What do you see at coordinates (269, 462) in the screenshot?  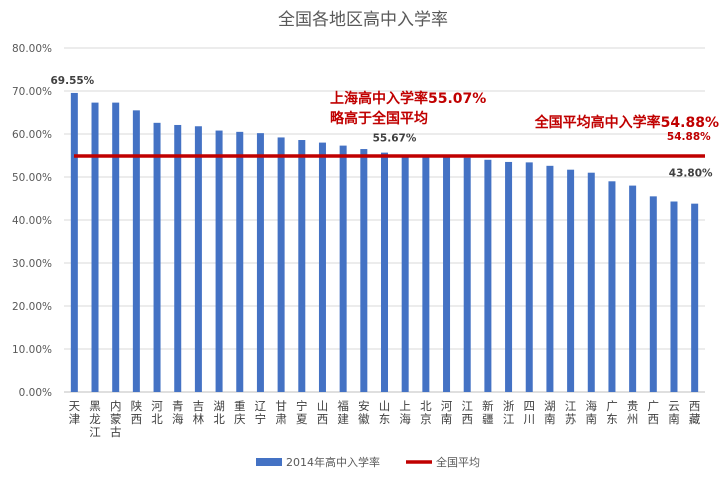 I see `legend-swatch-bar` at bounding box center [269, 462].